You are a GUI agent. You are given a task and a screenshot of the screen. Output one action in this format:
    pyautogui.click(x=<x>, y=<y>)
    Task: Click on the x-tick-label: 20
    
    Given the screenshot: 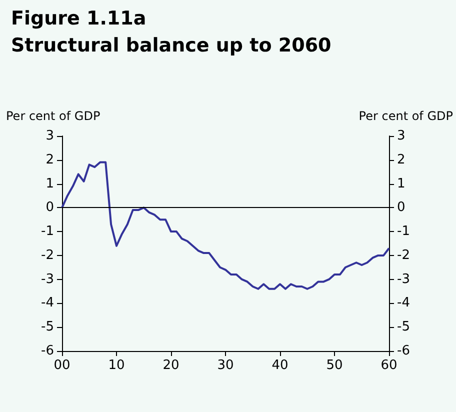 What is the action you would take?
    pyautogui.click(x=171, y=365)
    